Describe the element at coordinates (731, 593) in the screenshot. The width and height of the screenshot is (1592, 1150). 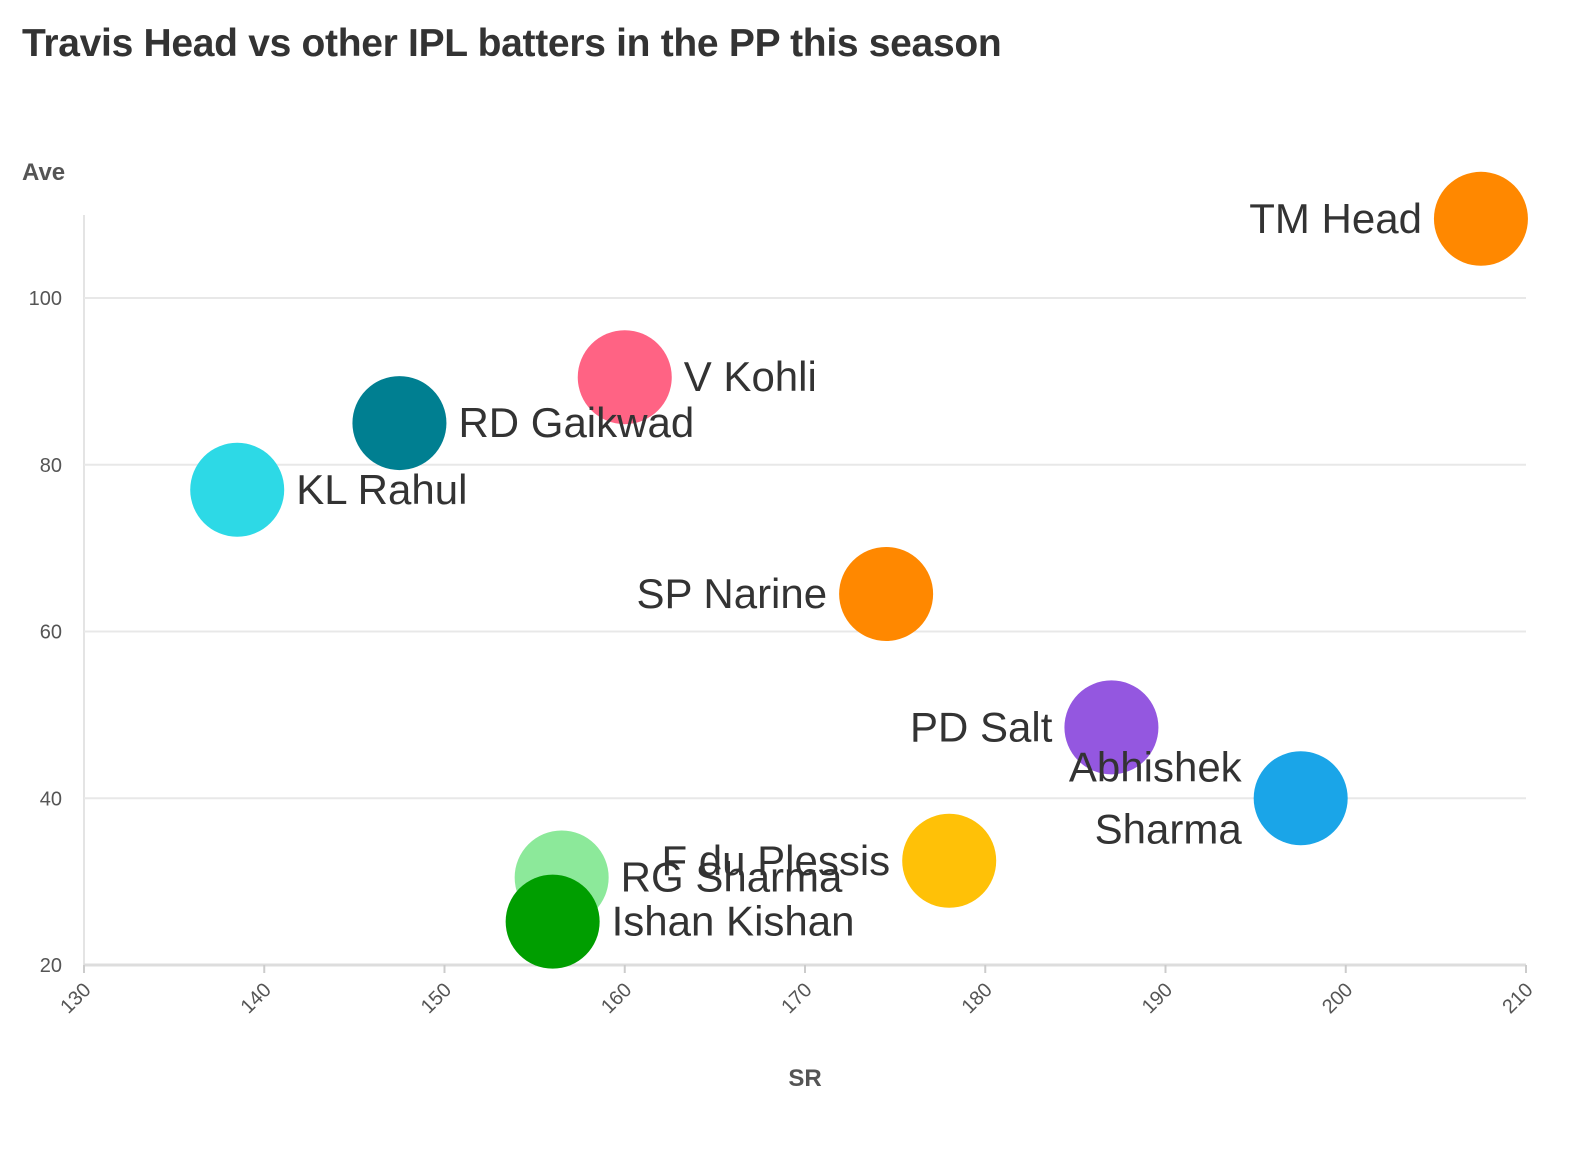
I see `point-label-sp-narine: SP Narine` at that location.